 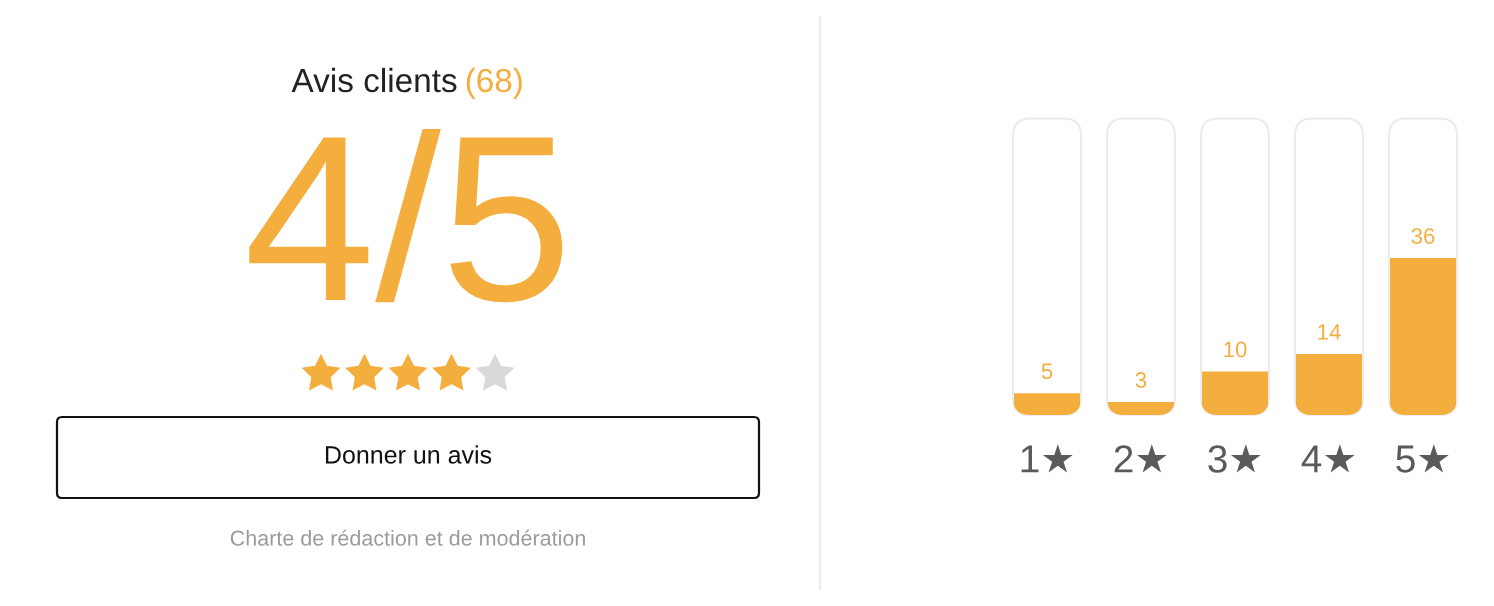 I want to click on text: Donner un avis, so click(x=408, y=454).